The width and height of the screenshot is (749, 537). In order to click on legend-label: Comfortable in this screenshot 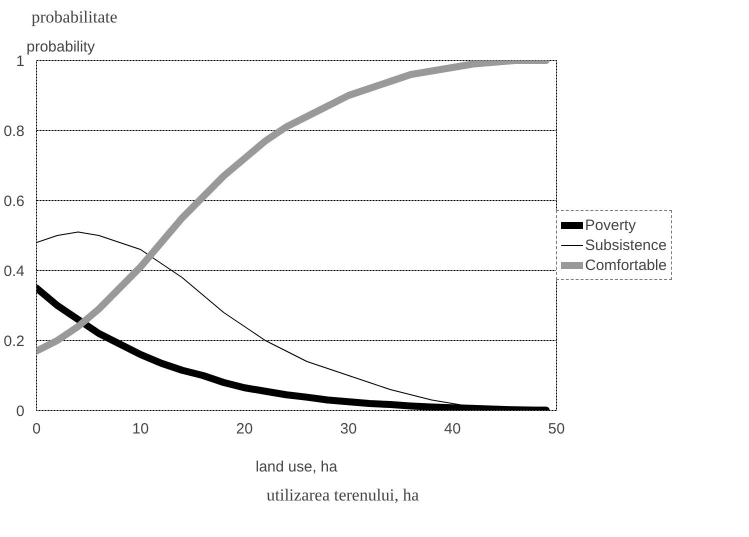, I will do `click(626, 265)`.